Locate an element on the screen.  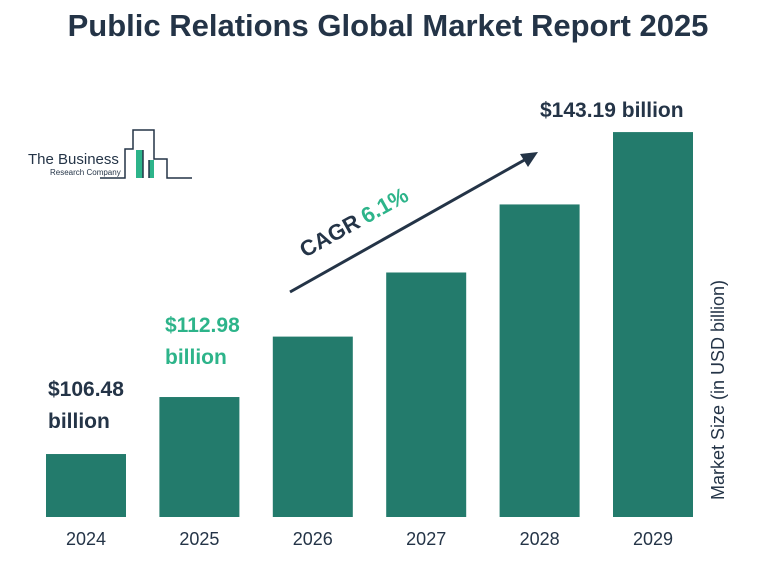
x-tick-label: 2024 is located at coordinates (86, 539).